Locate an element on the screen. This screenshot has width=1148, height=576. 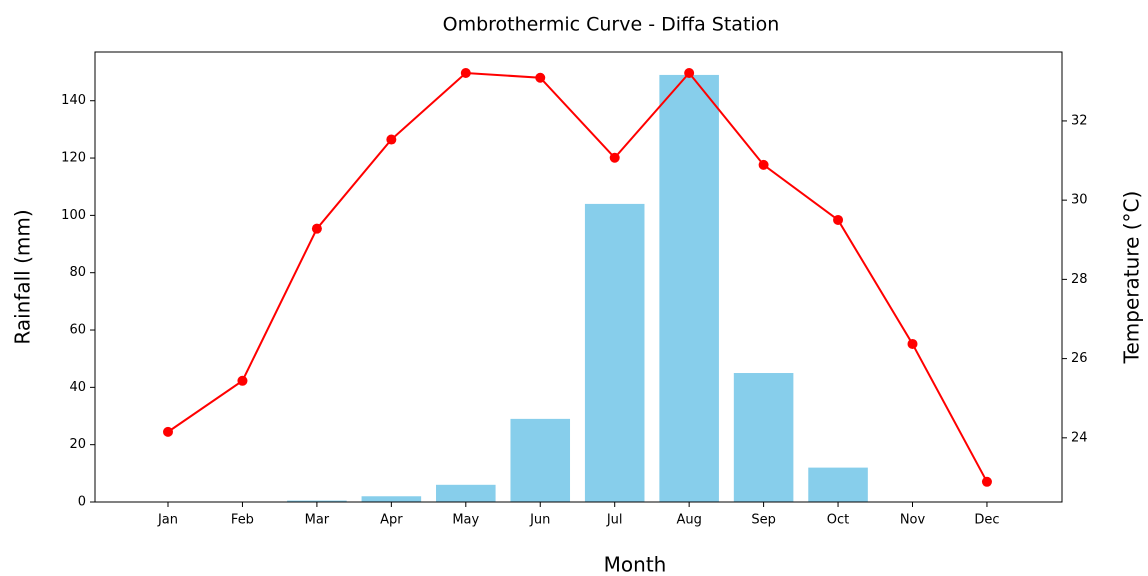
y-tick-label: 100 is located at coordinates (73, 215).